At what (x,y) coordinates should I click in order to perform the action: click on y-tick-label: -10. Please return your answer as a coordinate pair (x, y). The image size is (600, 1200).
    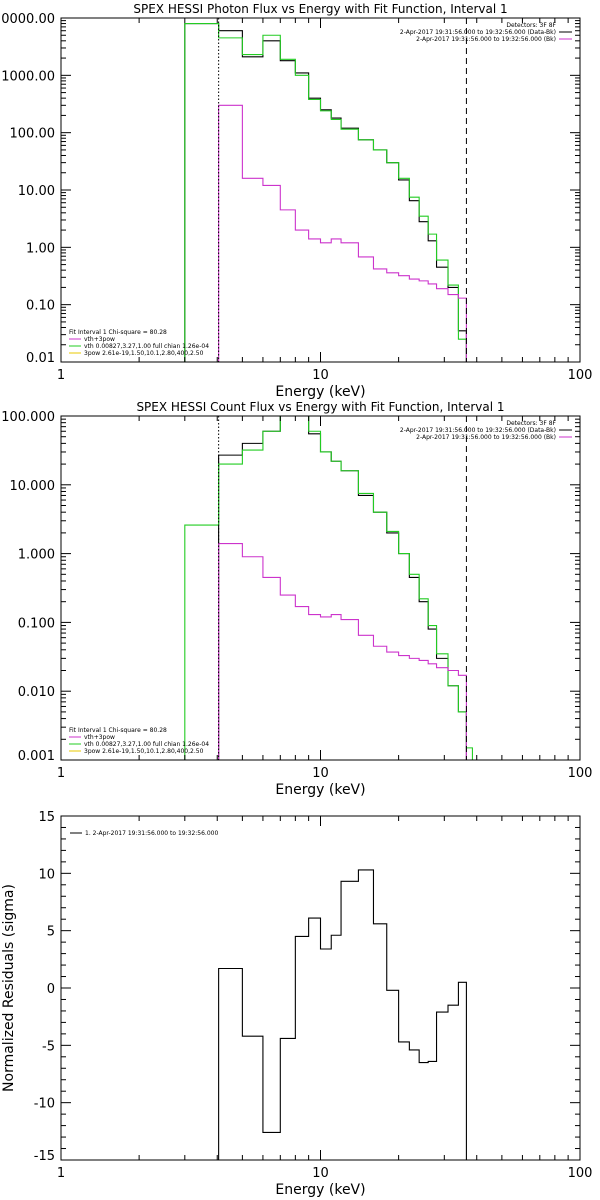
    Looking at the image, I should click on (44, 1104).